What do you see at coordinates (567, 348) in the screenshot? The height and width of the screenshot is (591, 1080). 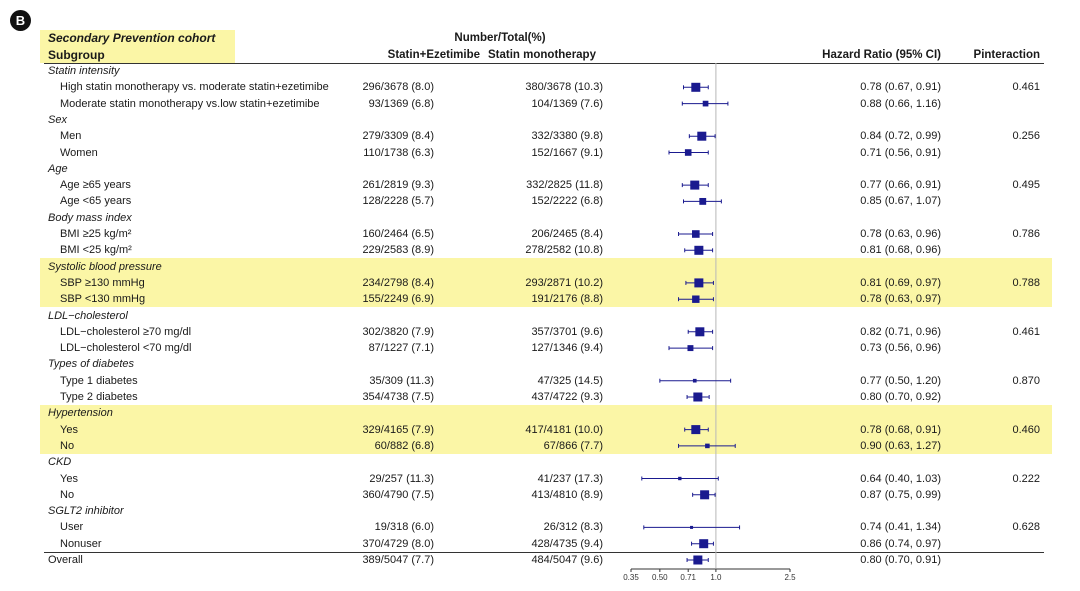 I see `mono-count-cell: 127/1346 (9.4)` at bounding box center [567, 348].